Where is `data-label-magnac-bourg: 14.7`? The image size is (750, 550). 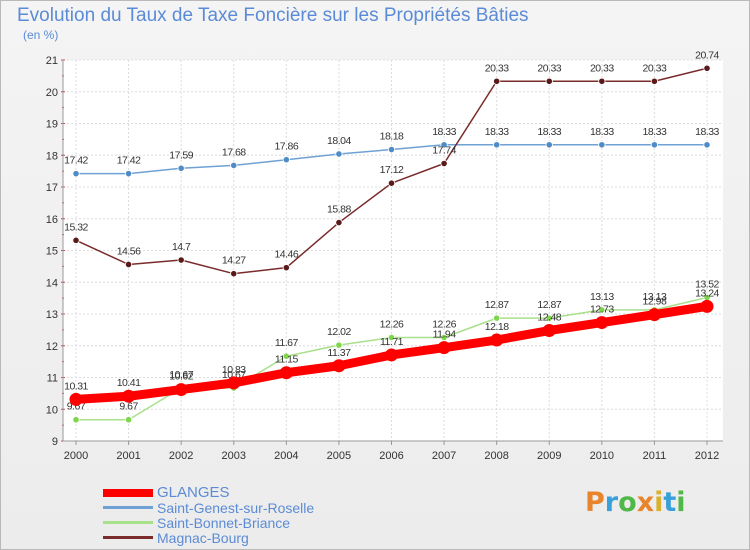 data-label-magnac-bourg: 14.7 is located at coordinates (181, 247).